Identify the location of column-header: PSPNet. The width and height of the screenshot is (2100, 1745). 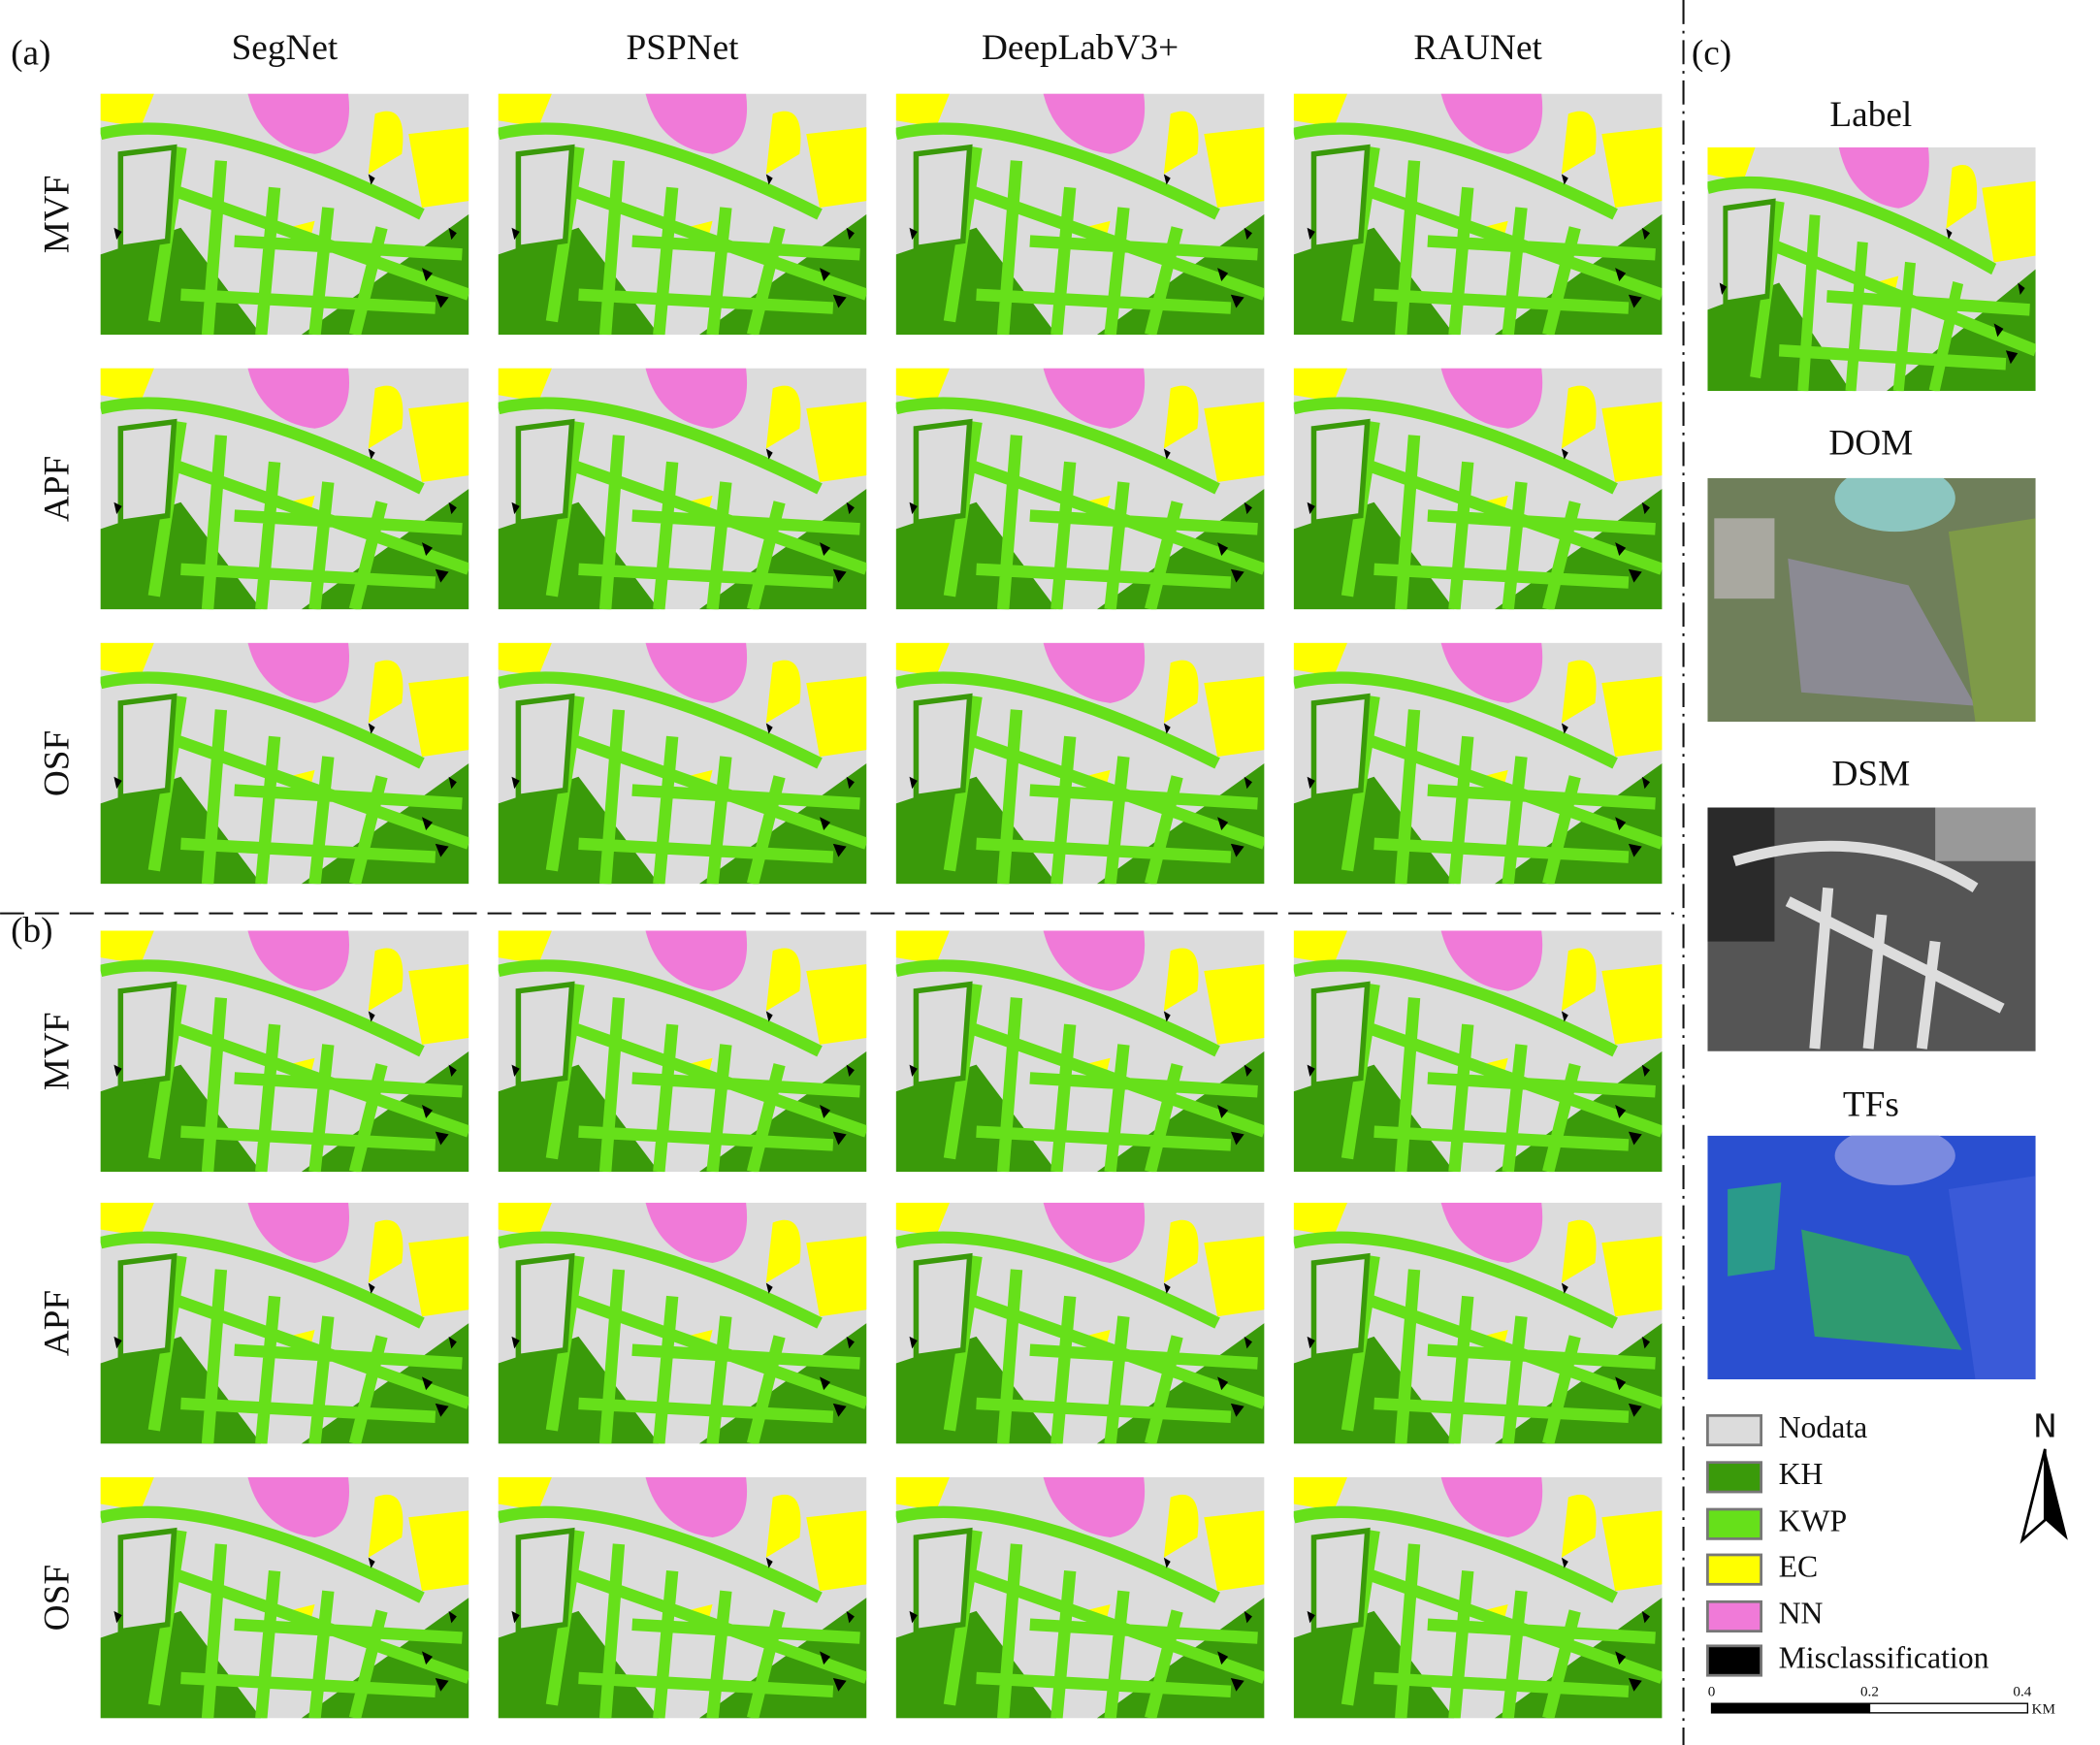
(683, 48).